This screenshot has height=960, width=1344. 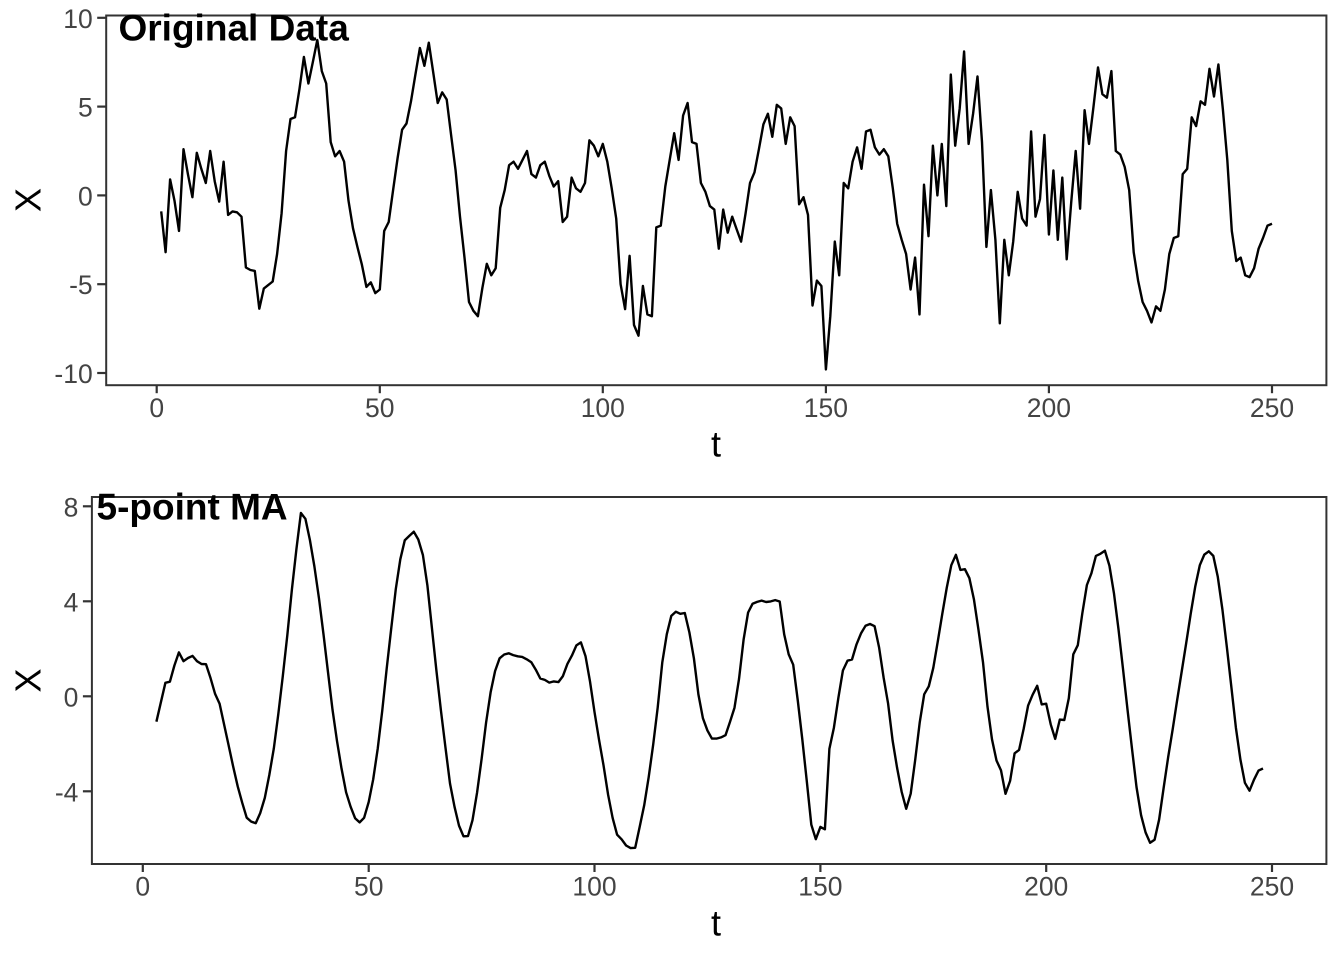 What do you see at coordinates (234, 28) in the screenshot?
I see `svg-text: Original Data` at bounding box center [234, 28].